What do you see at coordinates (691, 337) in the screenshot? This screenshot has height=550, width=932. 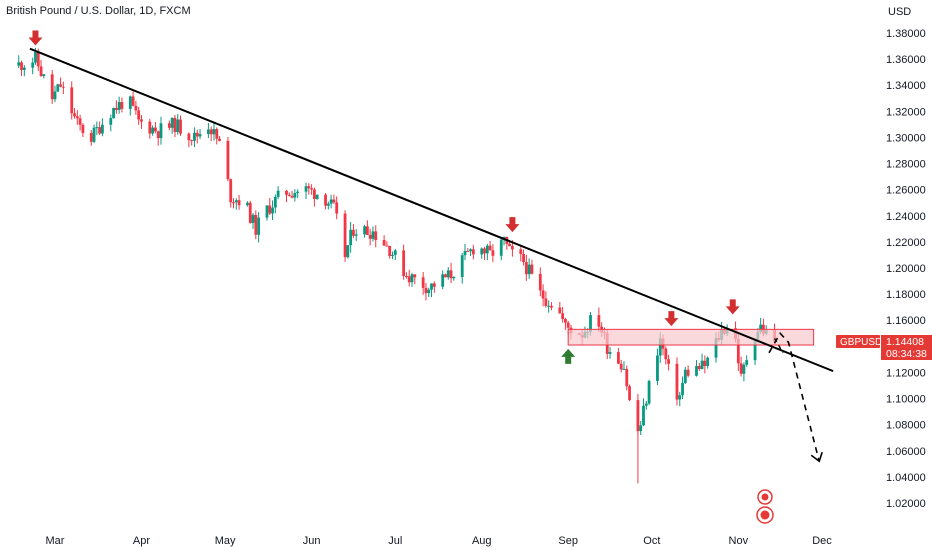 I see `resistance-zone` at bounding box center [691, 337].